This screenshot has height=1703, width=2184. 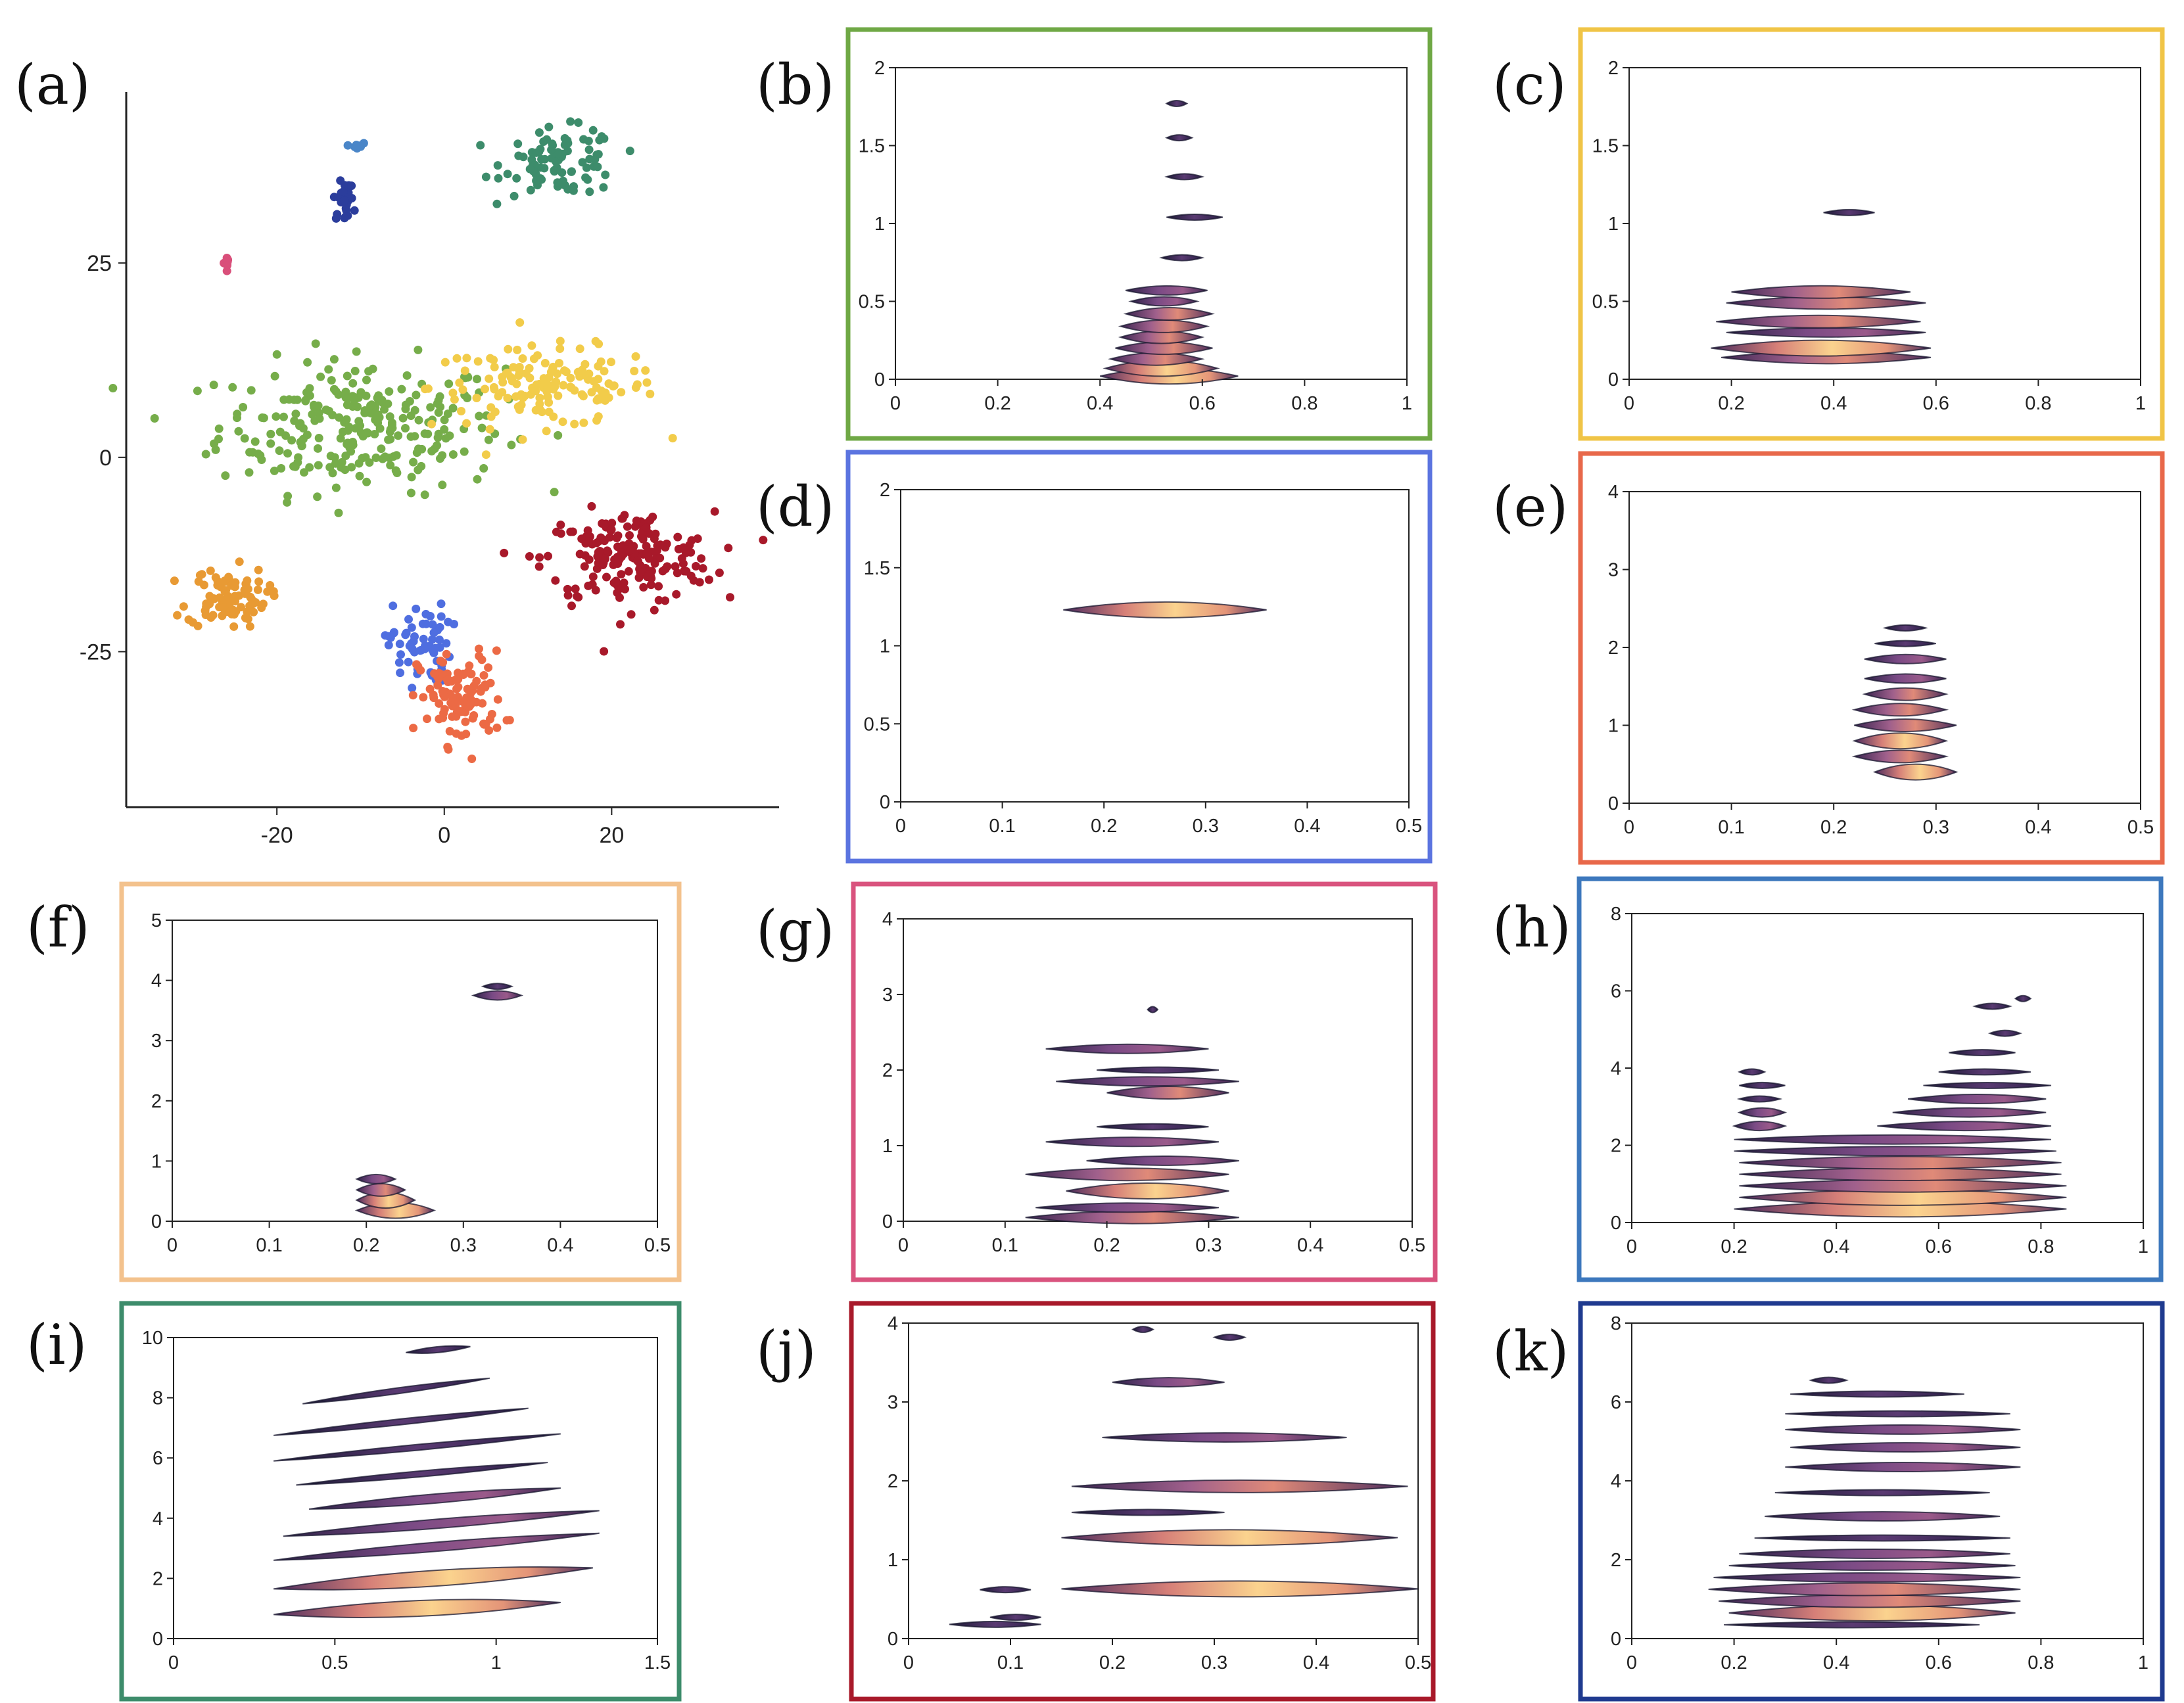 What do you see at coordinates (1631, 1246) in the screenshot?
I see `x-tick-label: 0` at bounding box center [1631, 1246].